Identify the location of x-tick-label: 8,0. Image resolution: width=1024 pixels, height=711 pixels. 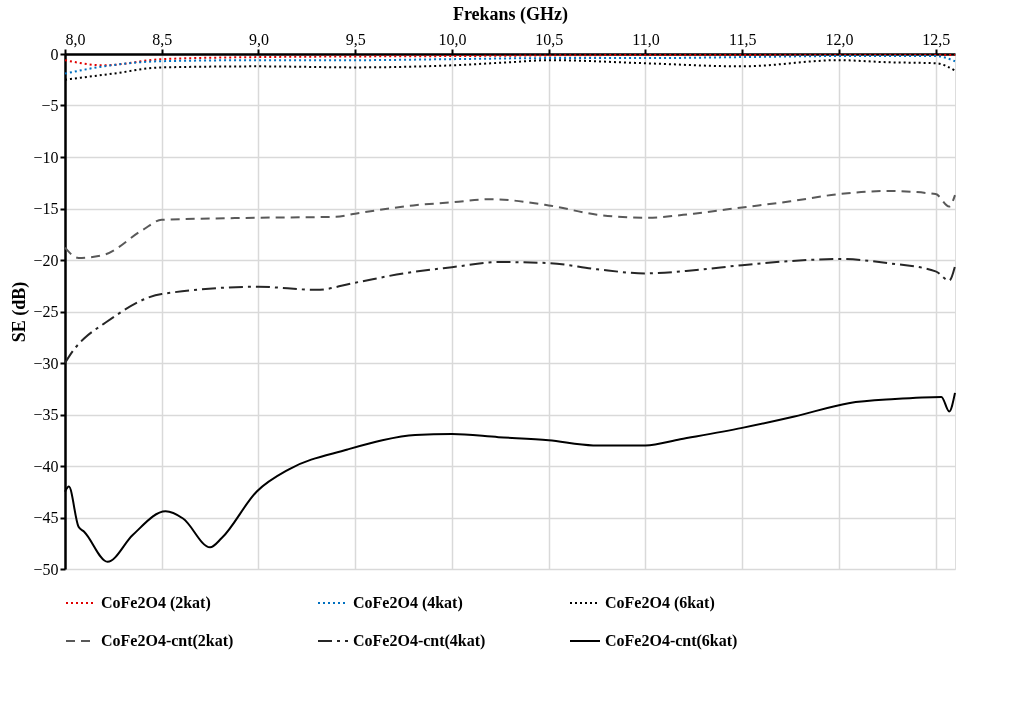
(75, 39).